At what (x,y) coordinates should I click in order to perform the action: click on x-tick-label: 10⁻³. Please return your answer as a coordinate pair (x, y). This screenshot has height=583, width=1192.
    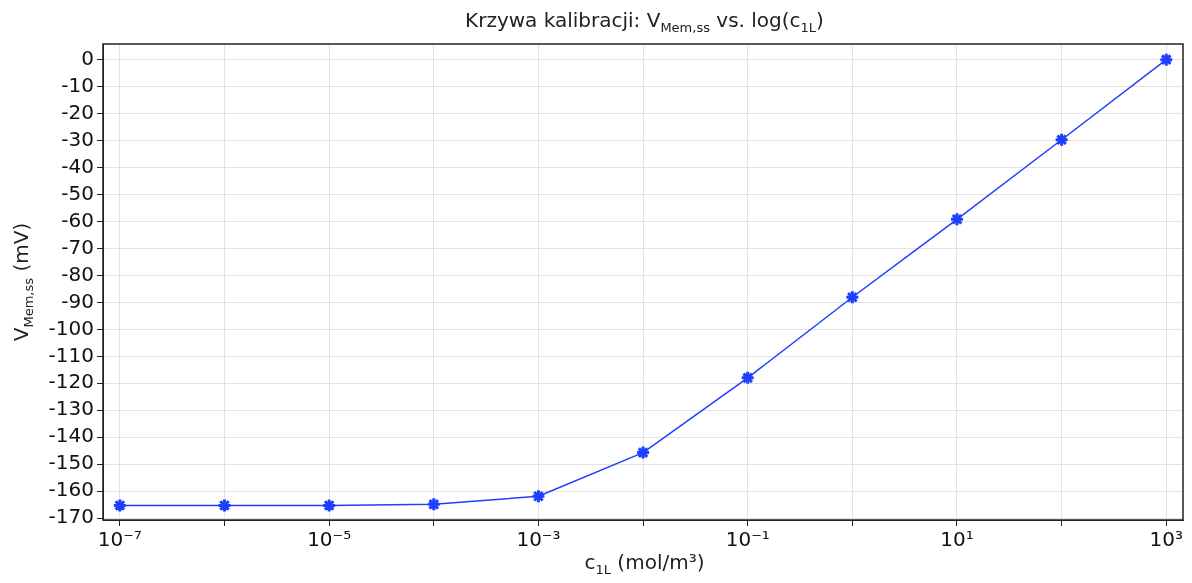
    Looking at the image, I should click on (538, 539).